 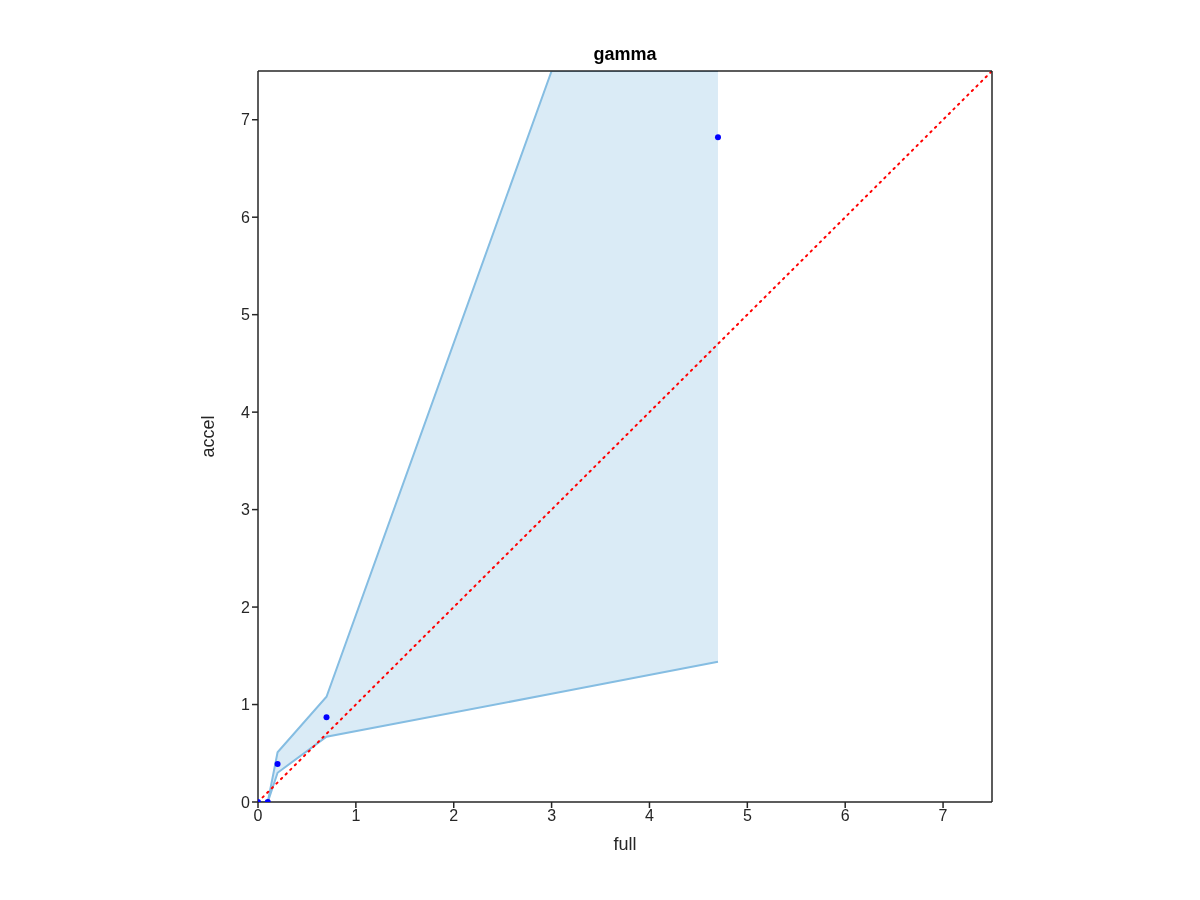 What do you see at coordinates (246, 412) in the screenshot?
I see `y-tick-label: 4` at bounding box center [246, 412].